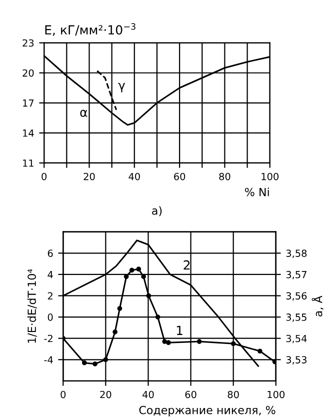  Describe the element at coordinates (296, 318) in the screenshot. I see `y2-tick-label: 3,55` at that location.